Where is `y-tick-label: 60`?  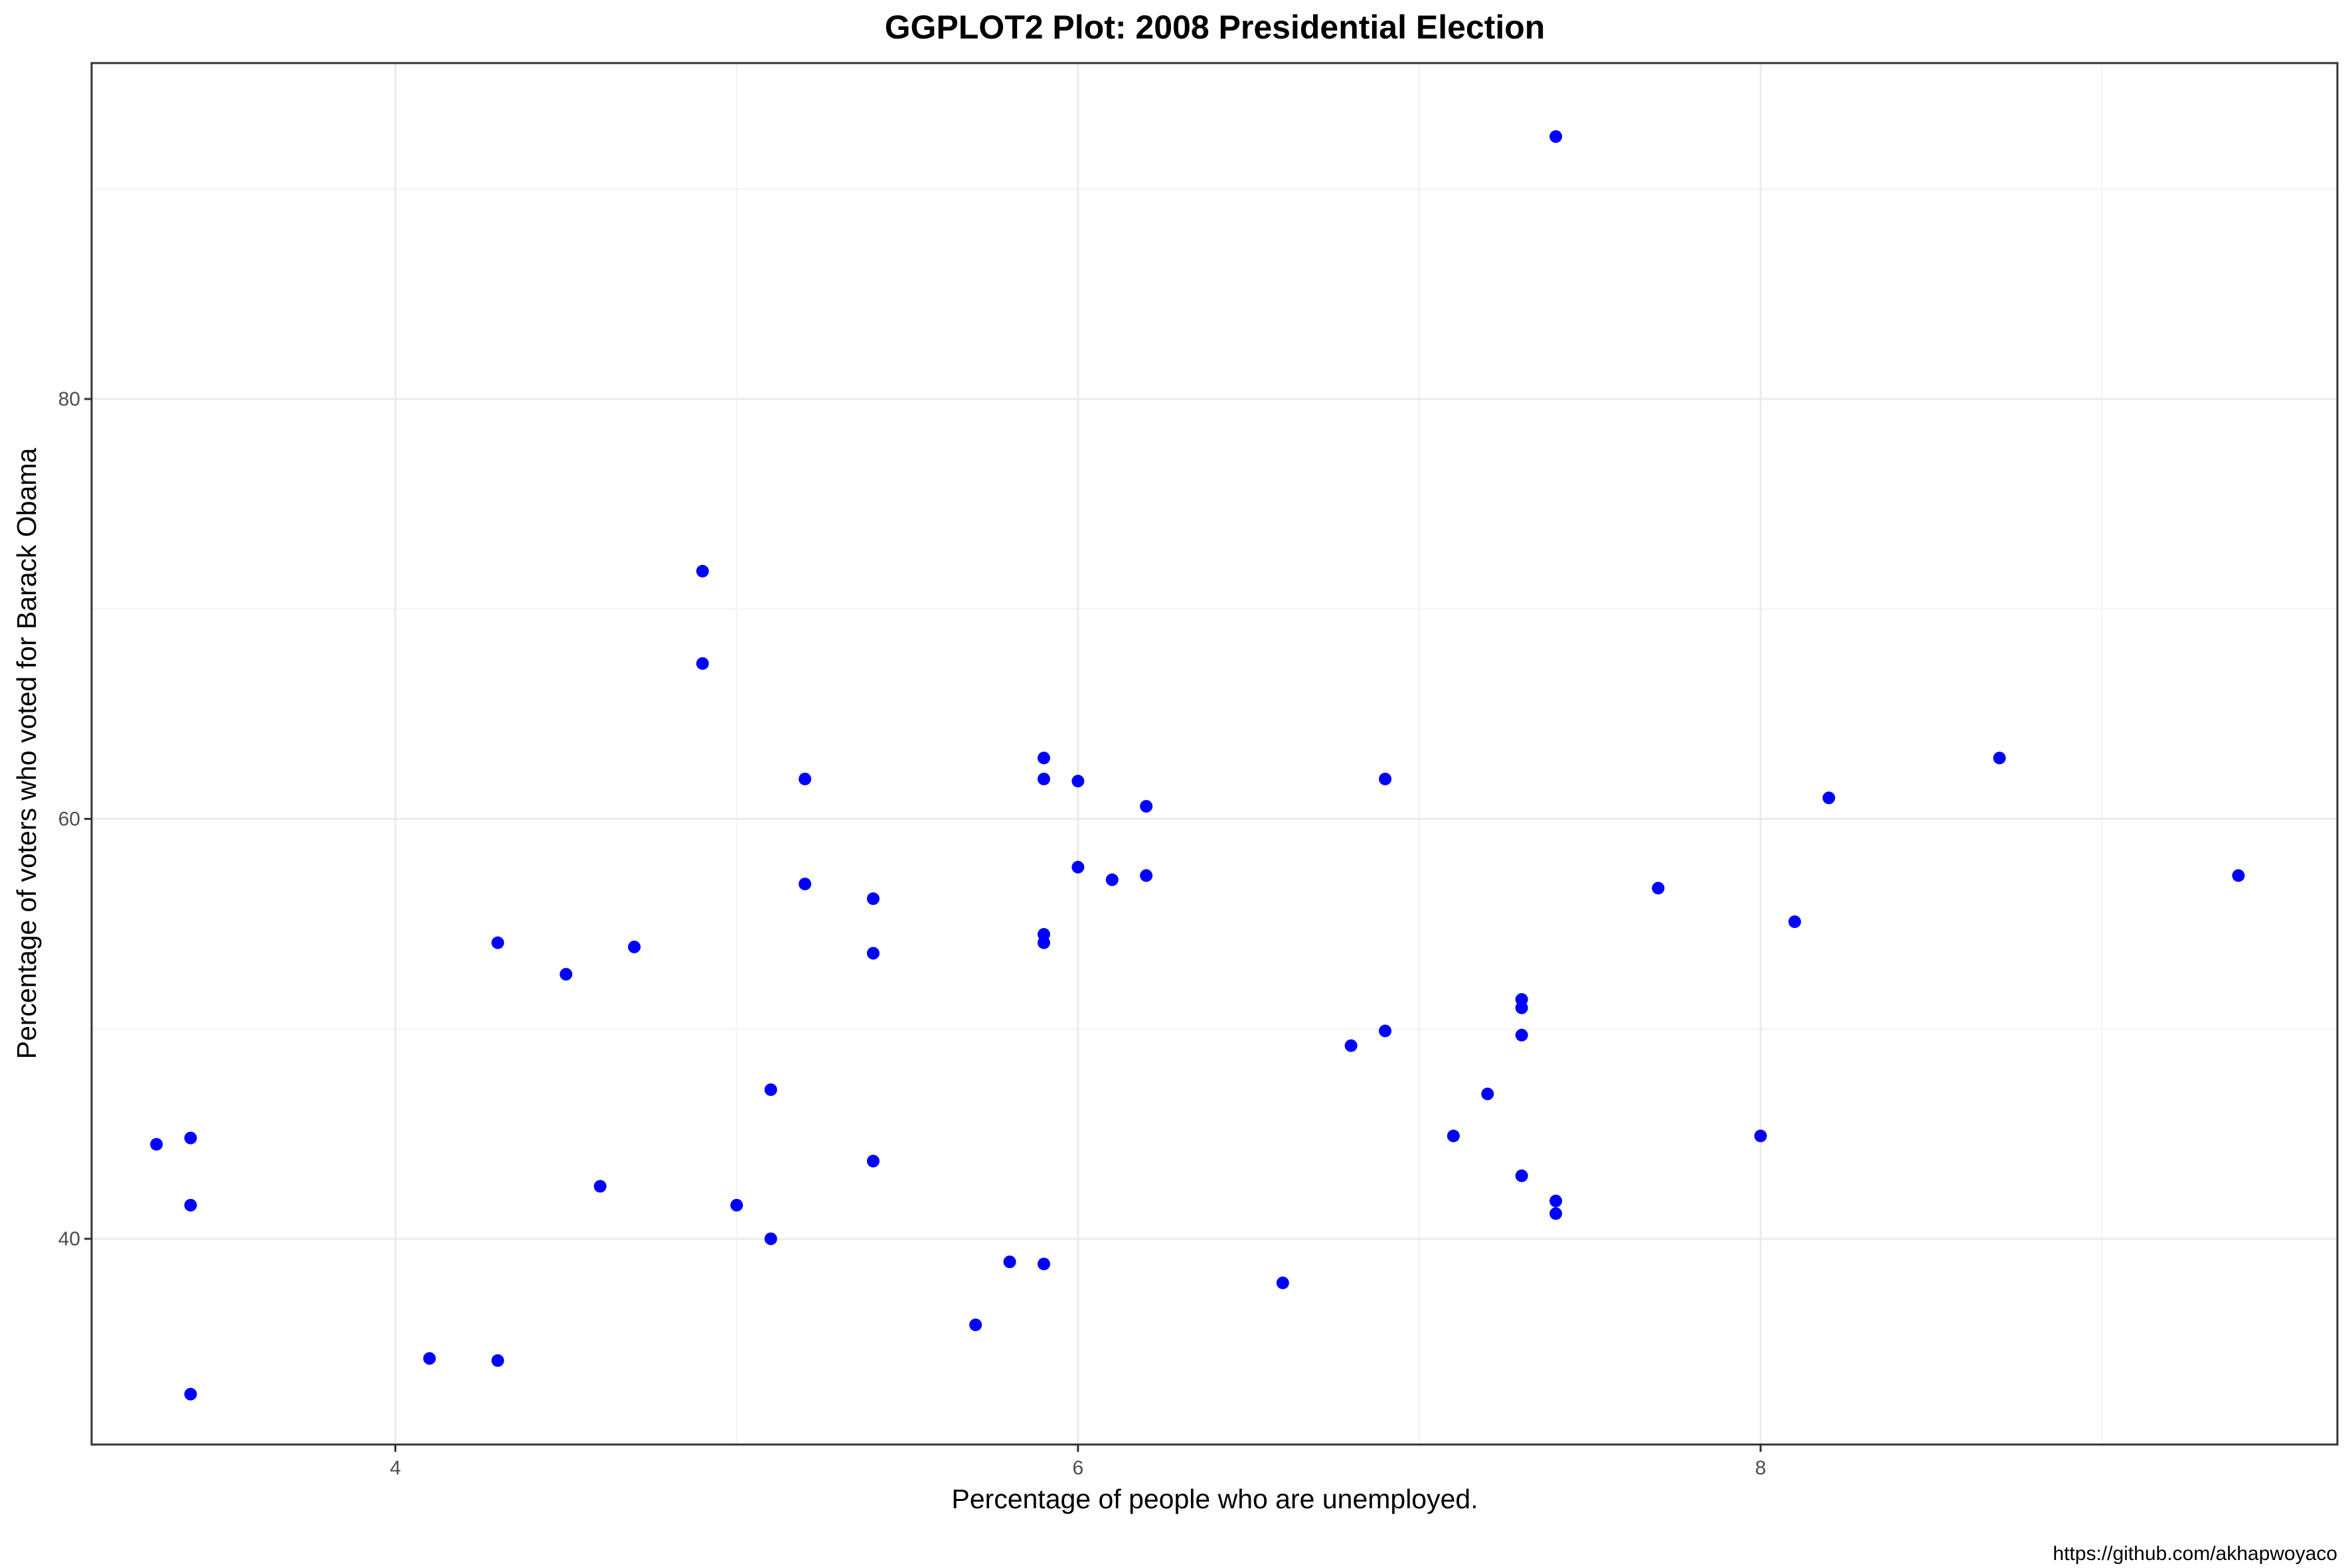
y-tick-label: 60 is located at coordinates (69, 820).